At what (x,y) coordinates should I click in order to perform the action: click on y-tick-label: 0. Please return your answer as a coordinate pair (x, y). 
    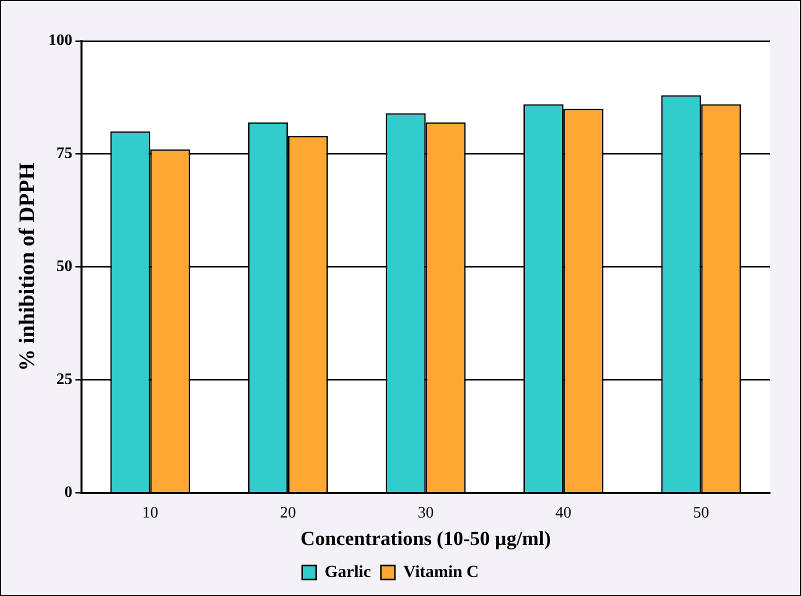
    Looking at the image, I should click on (68, 492).